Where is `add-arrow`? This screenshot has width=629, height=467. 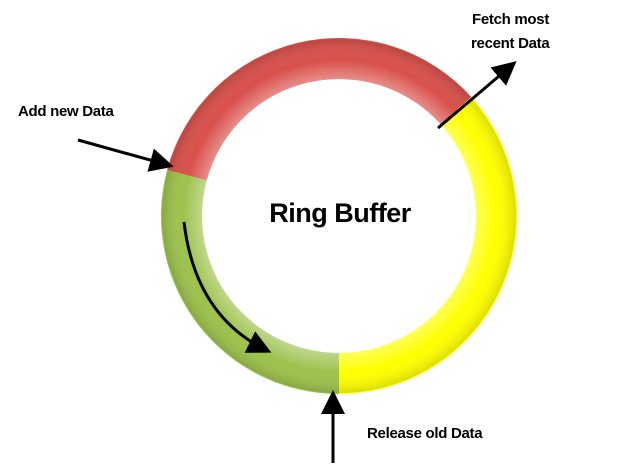
add-arrow is located at coordinates (125, 155).